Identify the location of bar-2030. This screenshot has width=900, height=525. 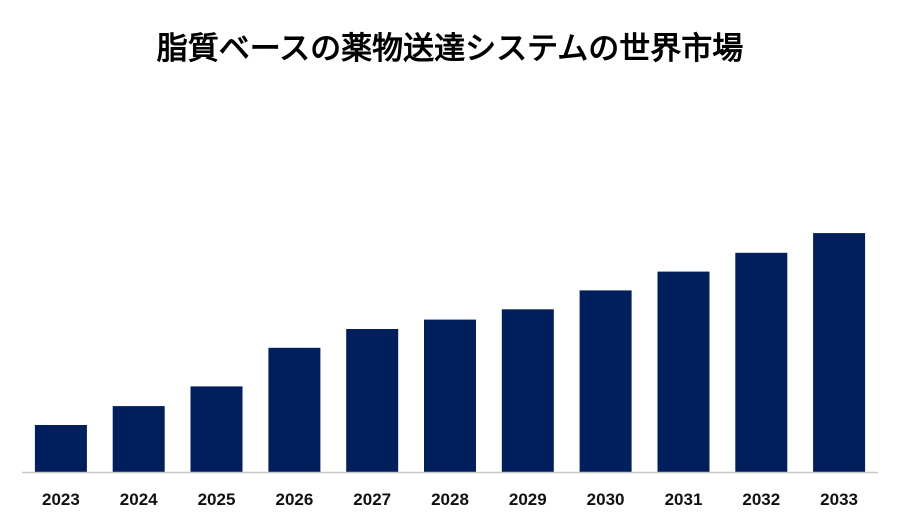
(605, 381).